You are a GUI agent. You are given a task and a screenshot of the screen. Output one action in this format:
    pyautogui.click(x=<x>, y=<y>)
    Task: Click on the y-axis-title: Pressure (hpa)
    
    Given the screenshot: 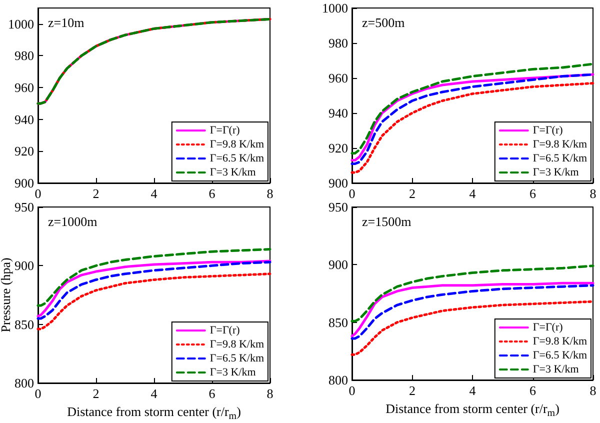 What is the action you would take?
    pyautogui.click(x=6, y=295)
    